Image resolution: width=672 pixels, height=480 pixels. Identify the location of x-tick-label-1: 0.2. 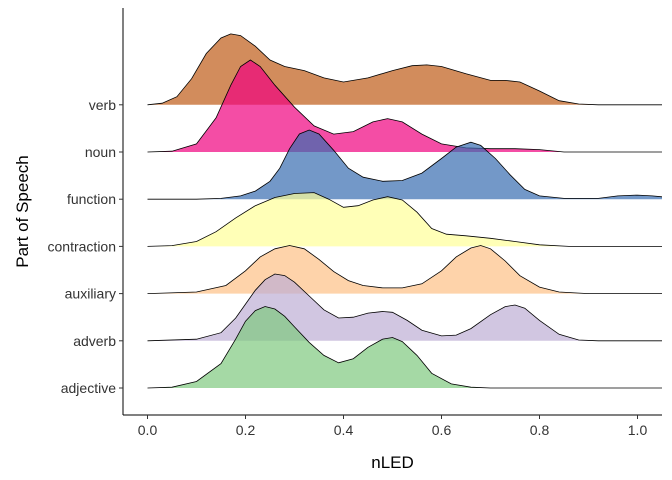
(246, 430).